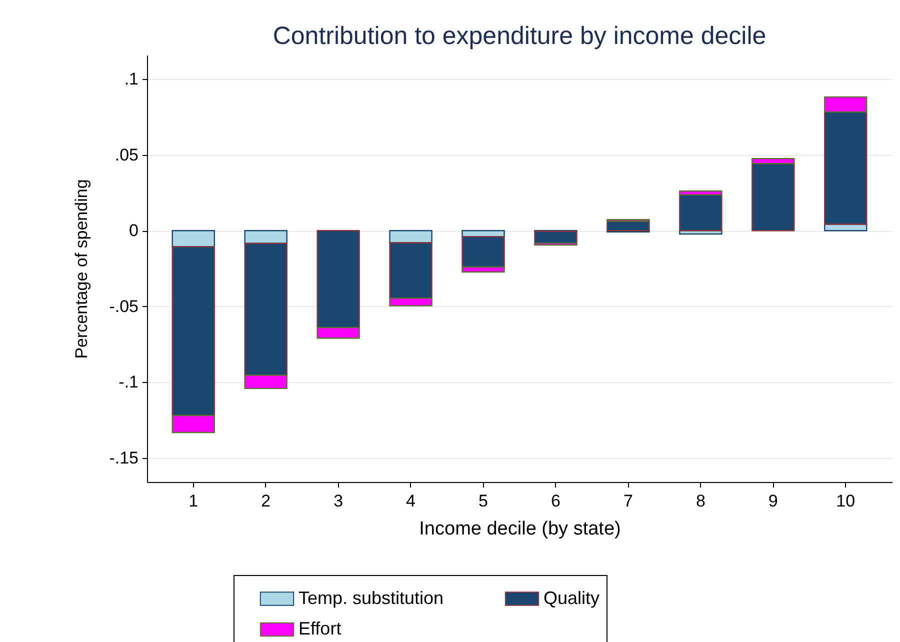 This screenshot has width=900, height=642. Describe the element at coordinates (520, 529) in the screenshot. I see `x-axis-title: Income decile (by state)` at that location.